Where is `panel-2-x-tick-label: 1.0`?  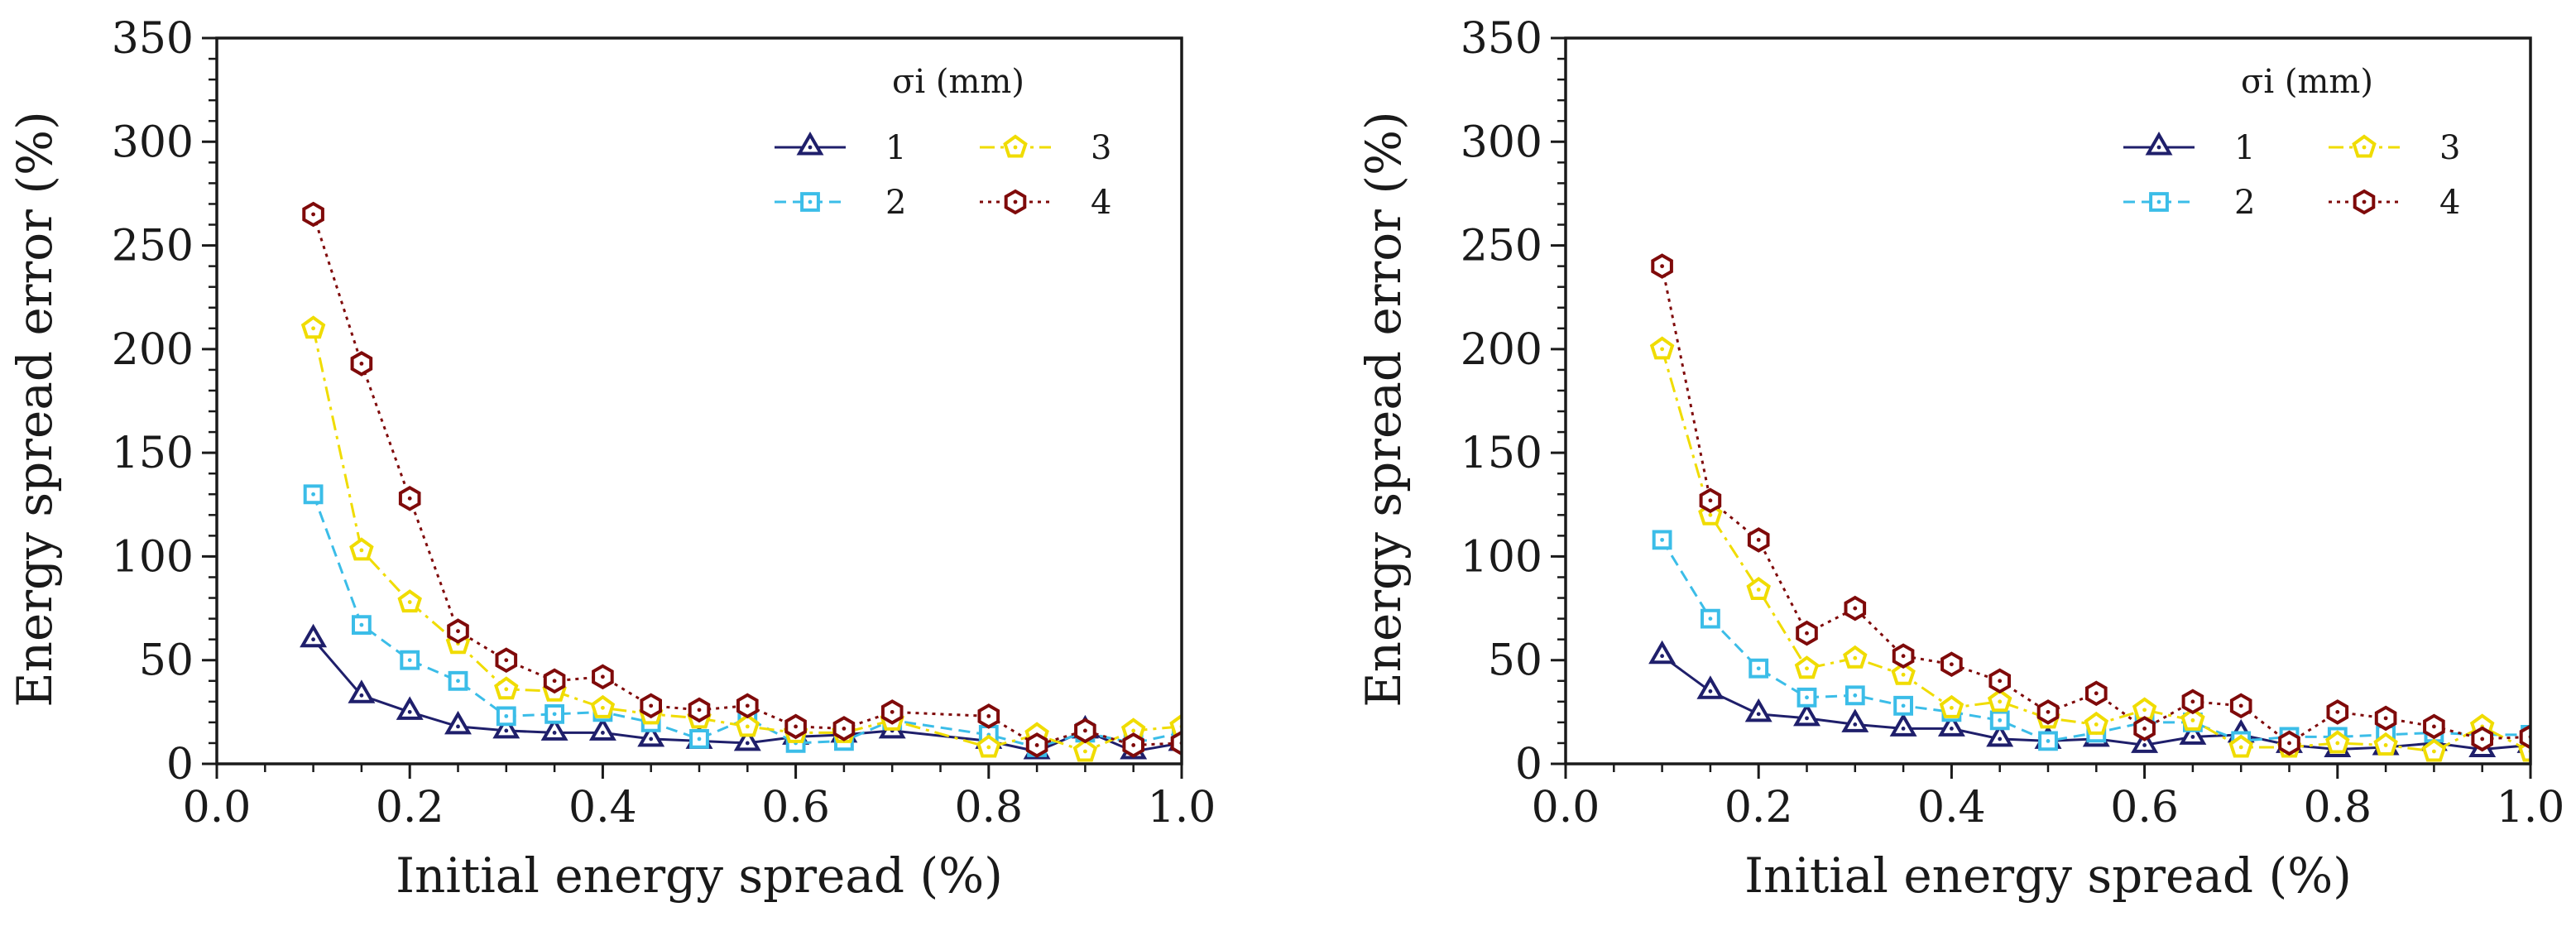
panel-2-x-tick-label: 1.0 is located at coordinates (2531, 808).